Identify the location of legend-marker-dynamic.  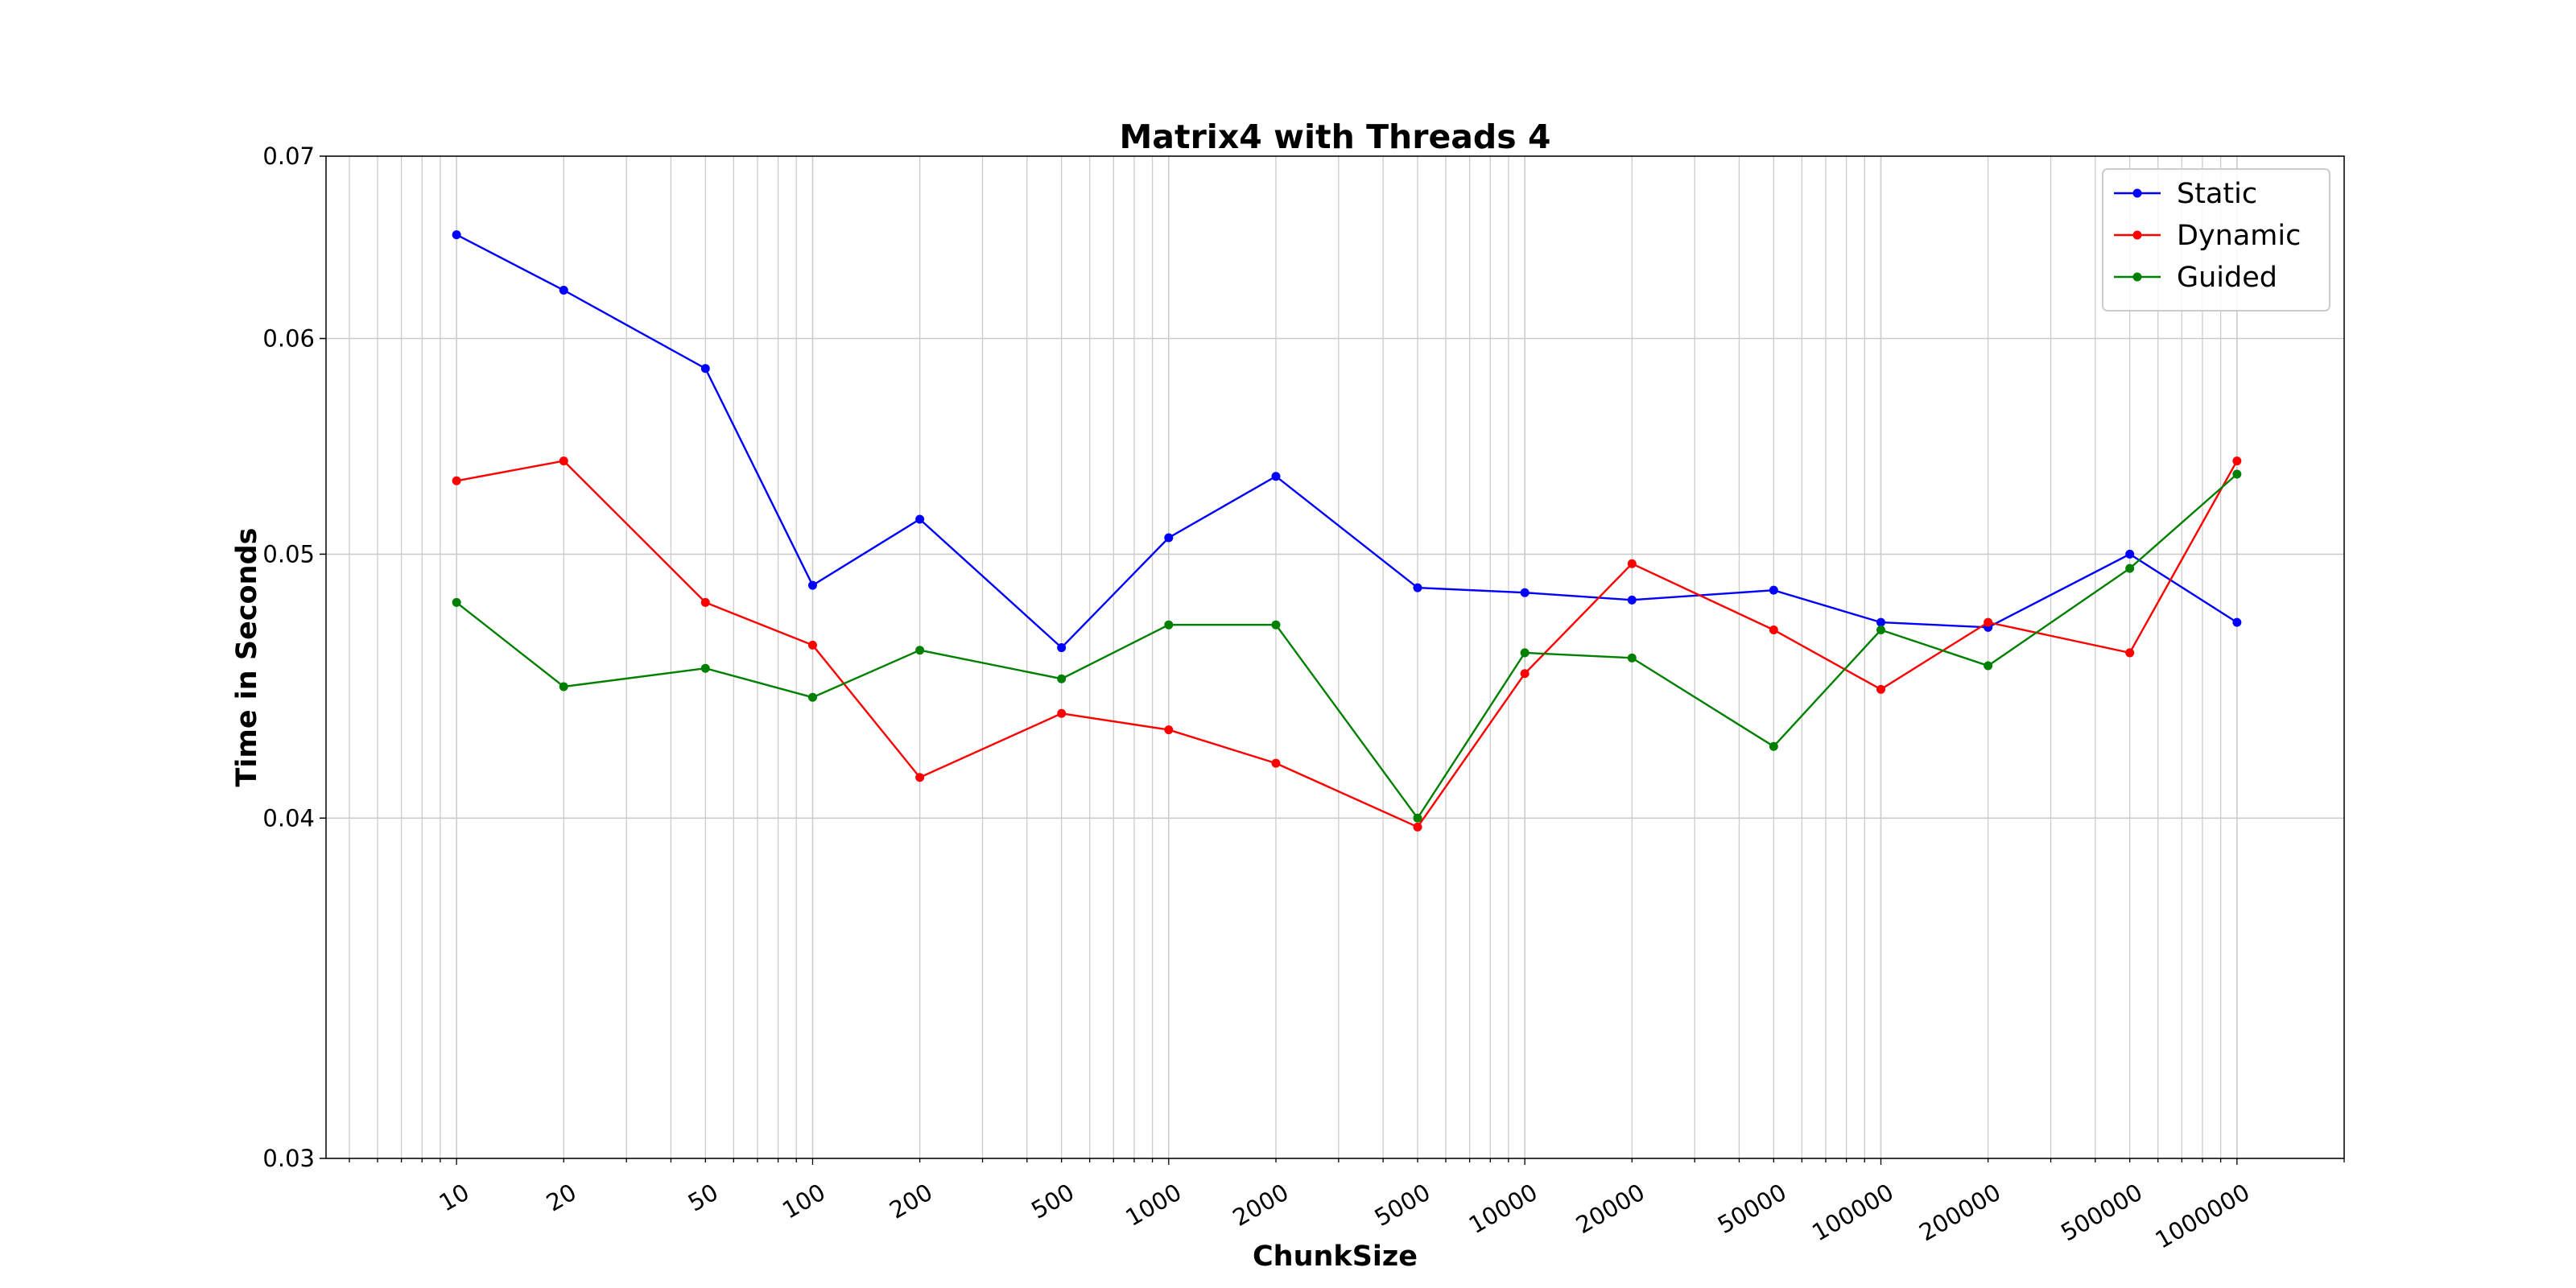
(2137, 235).